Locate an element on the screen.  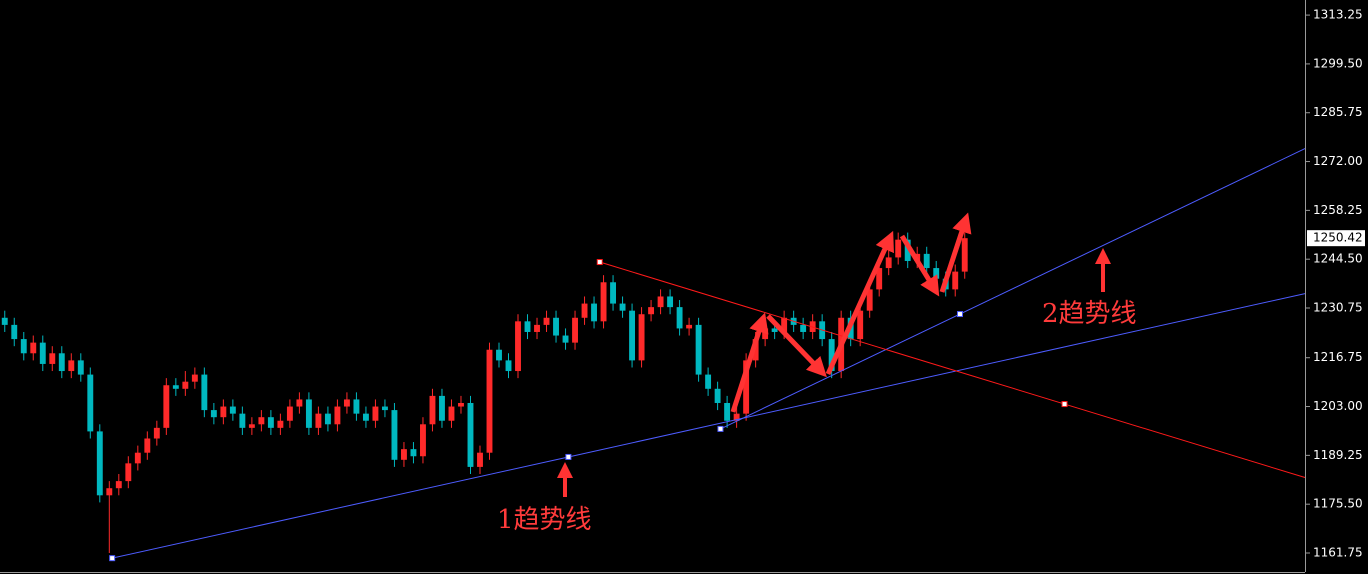
y-tick-label: 1161.75 is located at coordinates (1338, 553).